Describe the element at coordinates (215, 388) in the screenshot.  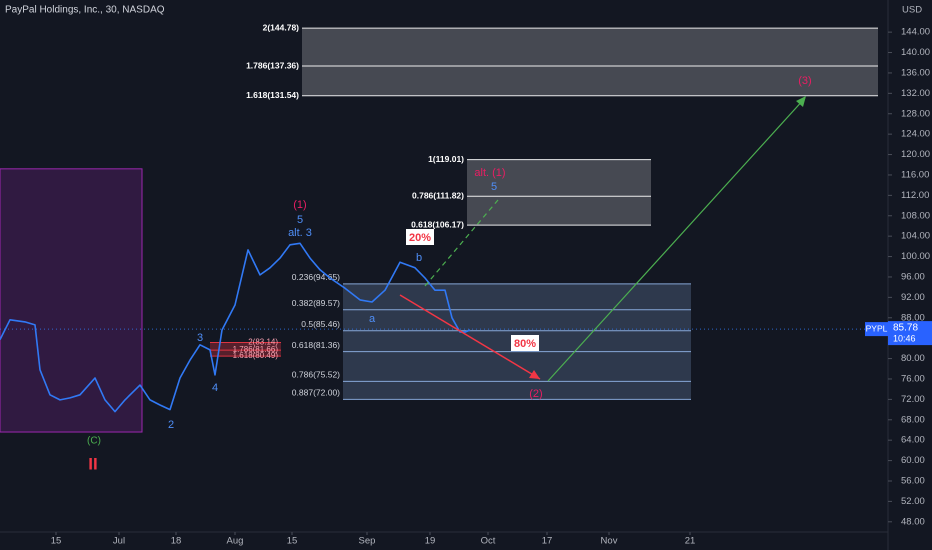
I see `wave-label: 4` at that location.